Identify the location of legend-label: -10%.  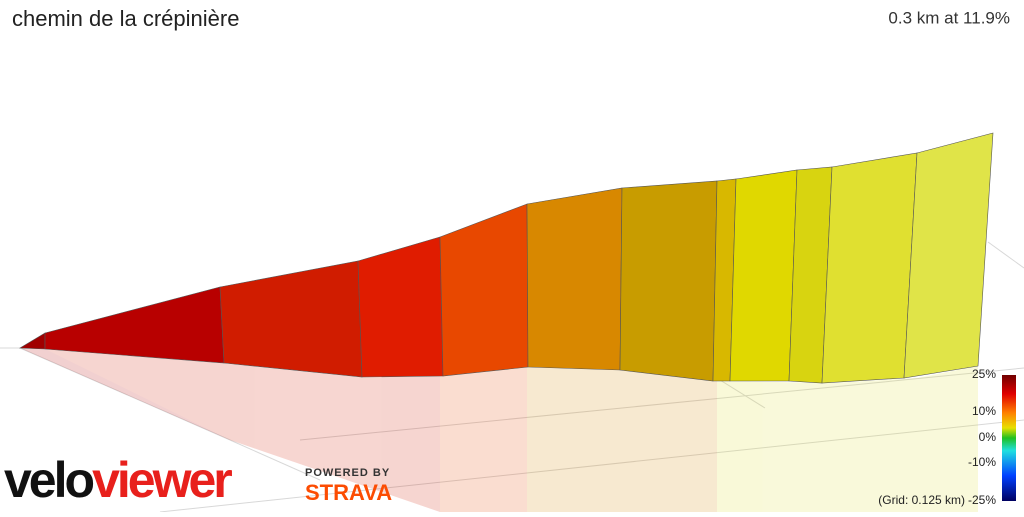
(982, 462).